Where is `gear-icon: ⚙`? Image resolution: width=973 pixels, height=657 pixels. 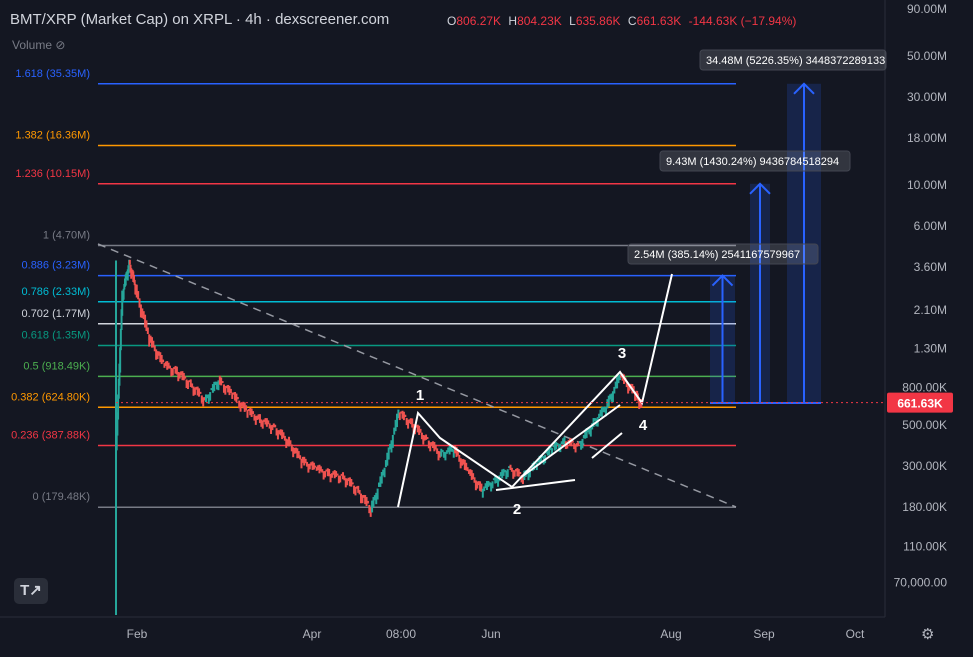
gear-icon: ⚙ is located at coordinates (928, 634).